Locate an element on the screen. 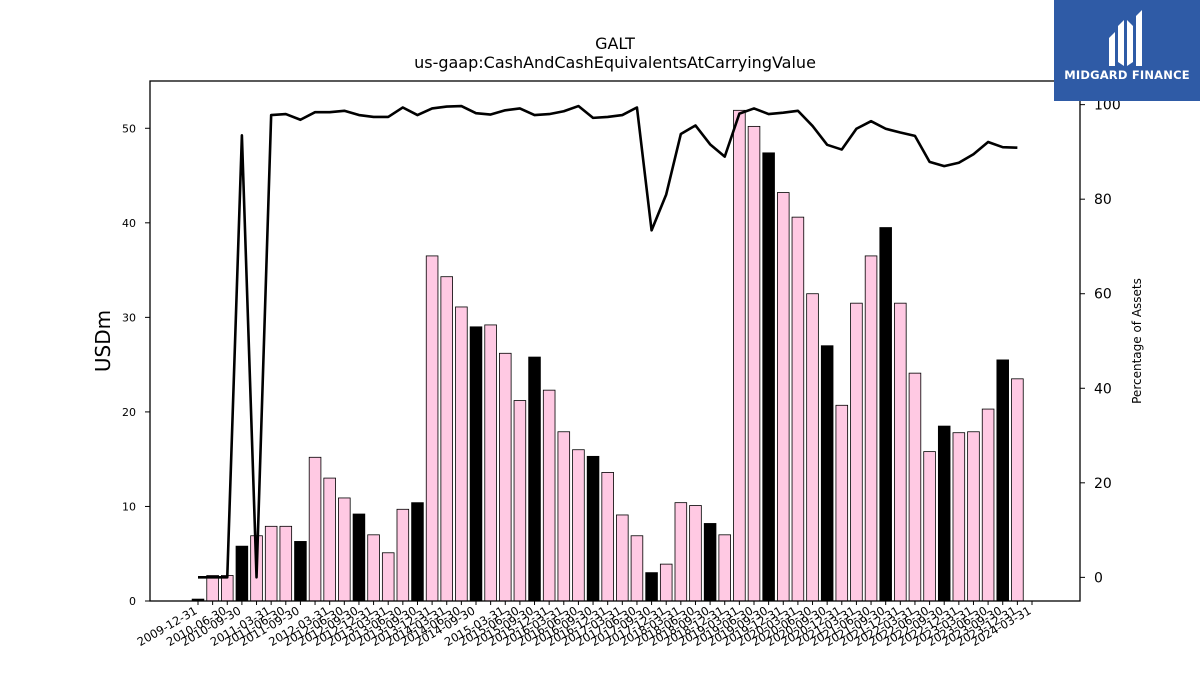 This screenshot has width=1200, height=675. y-tick-label: 0 is located at coordinates (132, 601).